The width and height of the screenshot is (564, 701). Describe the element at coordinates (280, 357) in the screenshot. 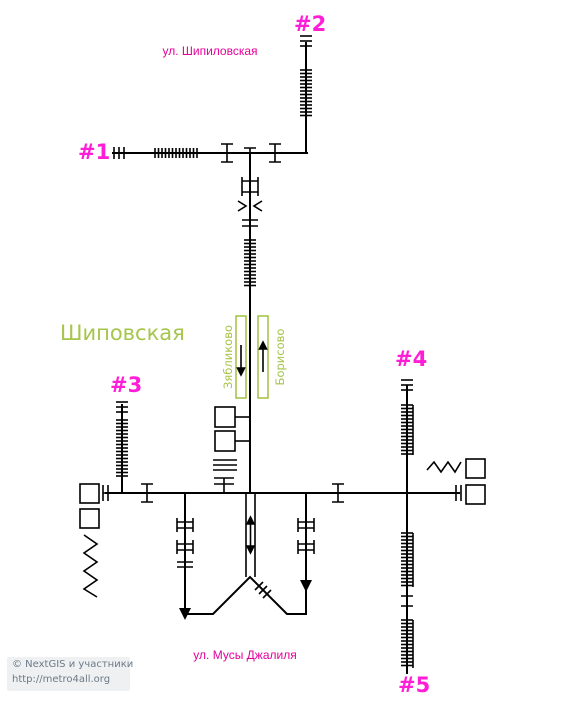

I see `direction-right-track: Борисово` at that location.